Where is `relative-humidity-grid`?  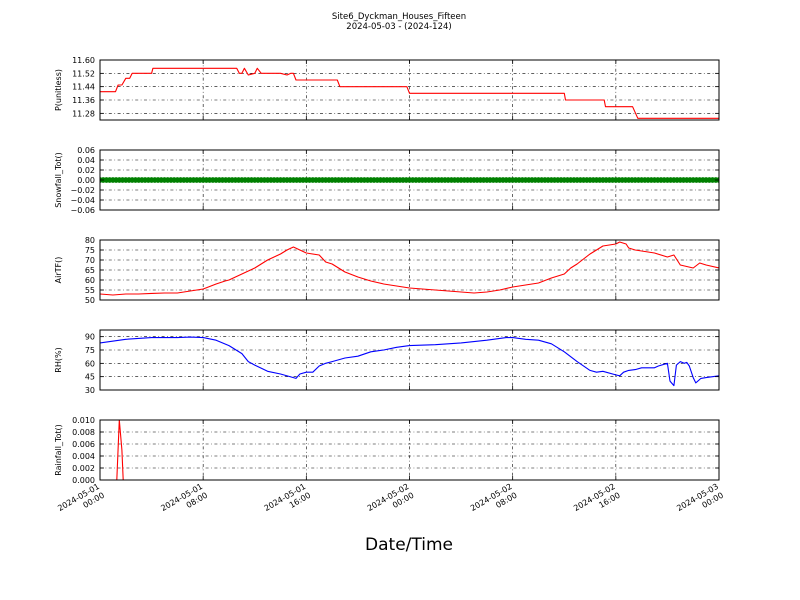
relative-humidity-grid is located at coordinates (409, 360).